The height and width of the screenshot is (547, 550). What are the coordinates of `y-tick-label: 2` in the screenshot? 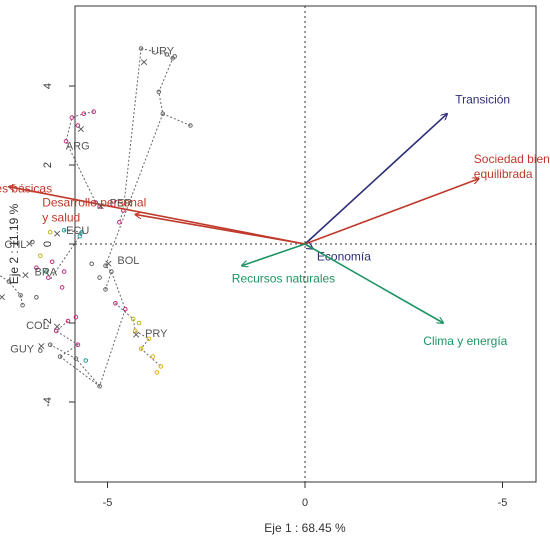 It's located at (48, 165).